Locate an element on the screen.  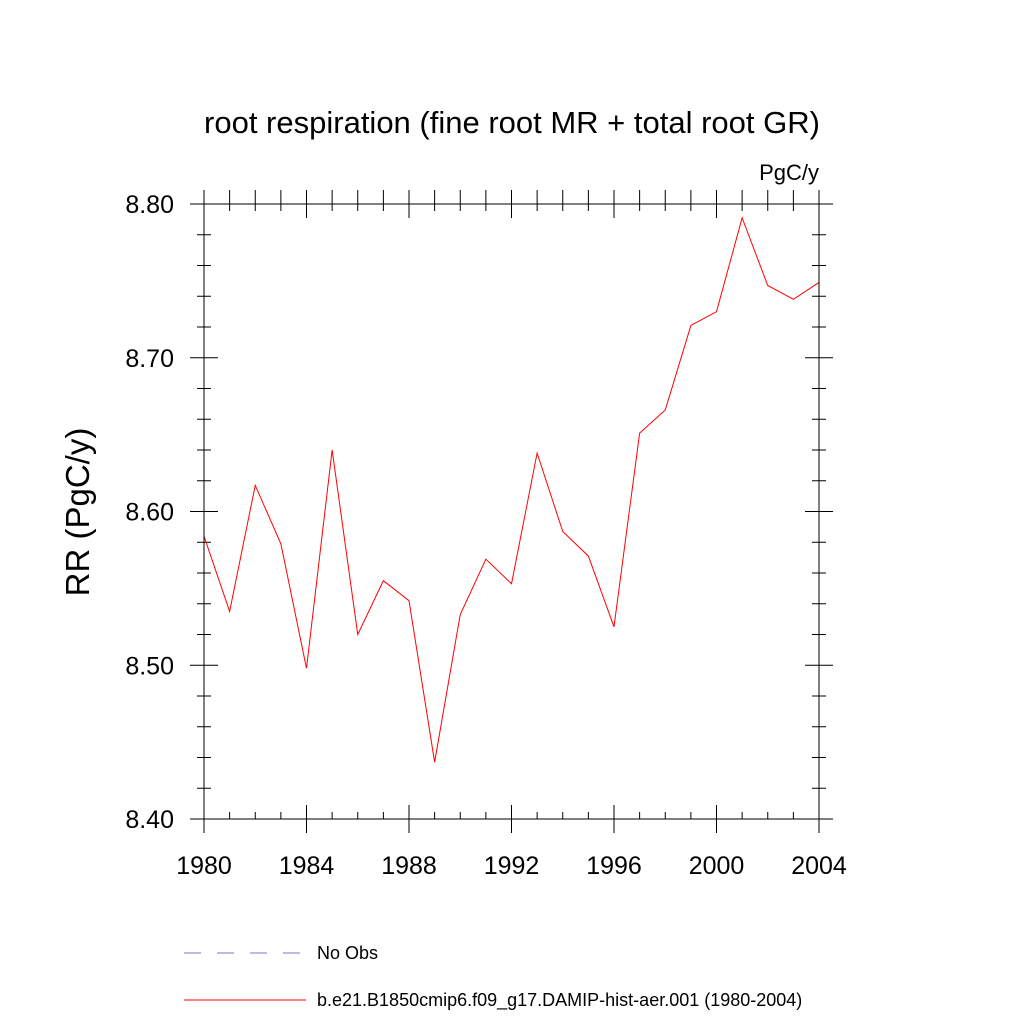
x-tick-label: 2004 is located at coordinates (819, 866).